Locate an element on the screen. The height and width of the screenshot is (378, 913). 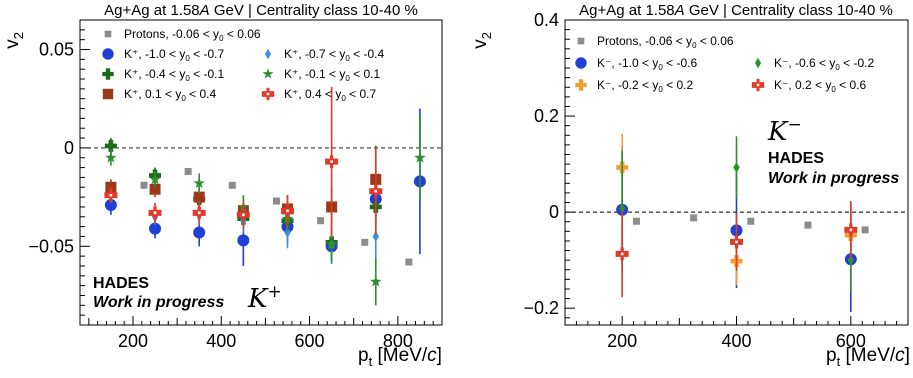
y-tick-label: 0.2 is located at coordinates (546, 116).